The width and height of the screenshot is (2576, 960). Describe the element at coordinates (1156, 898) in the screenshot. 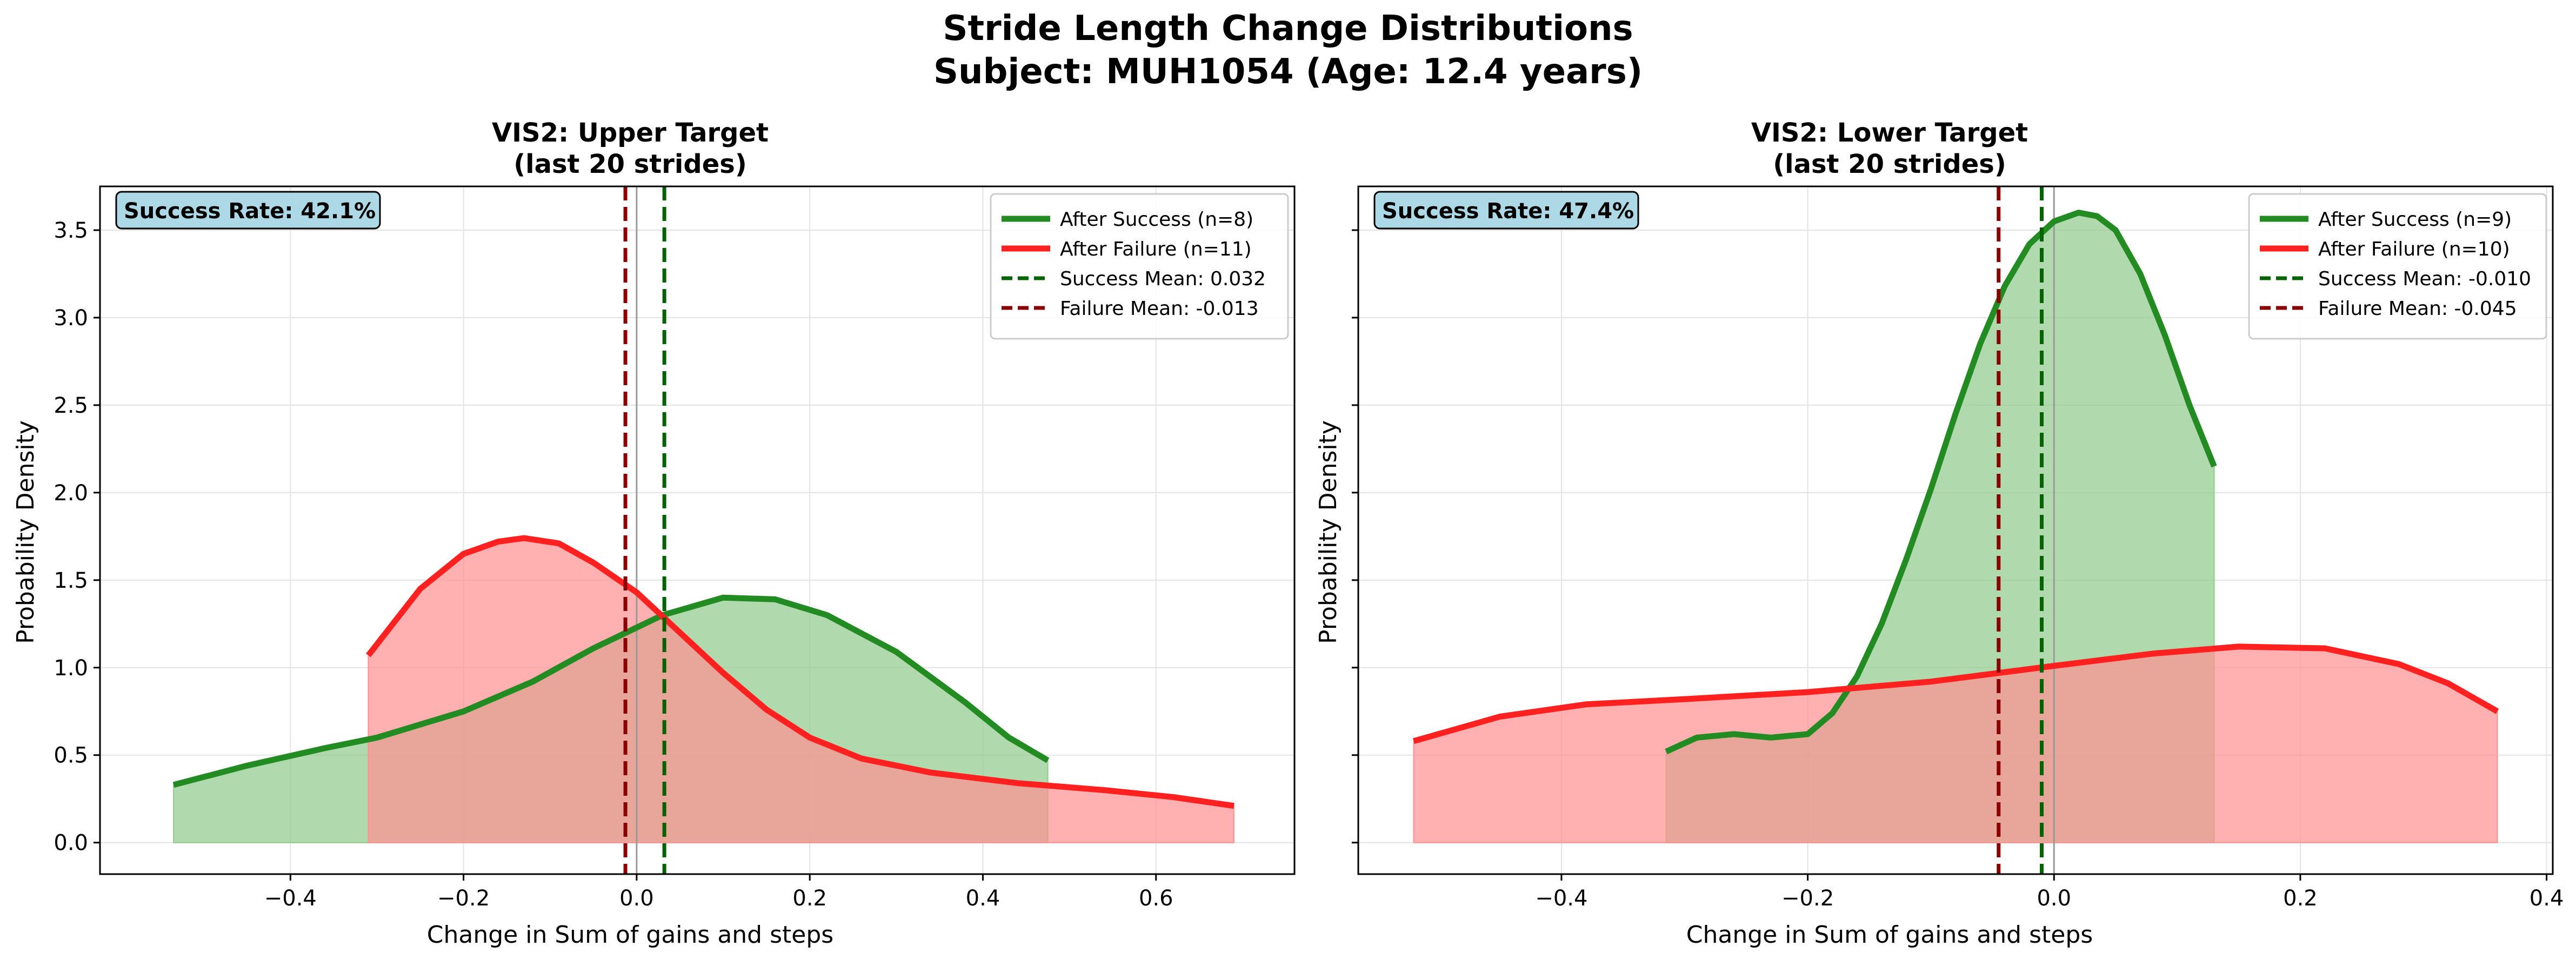

I see `x-tick-label: 0.6` at that location.